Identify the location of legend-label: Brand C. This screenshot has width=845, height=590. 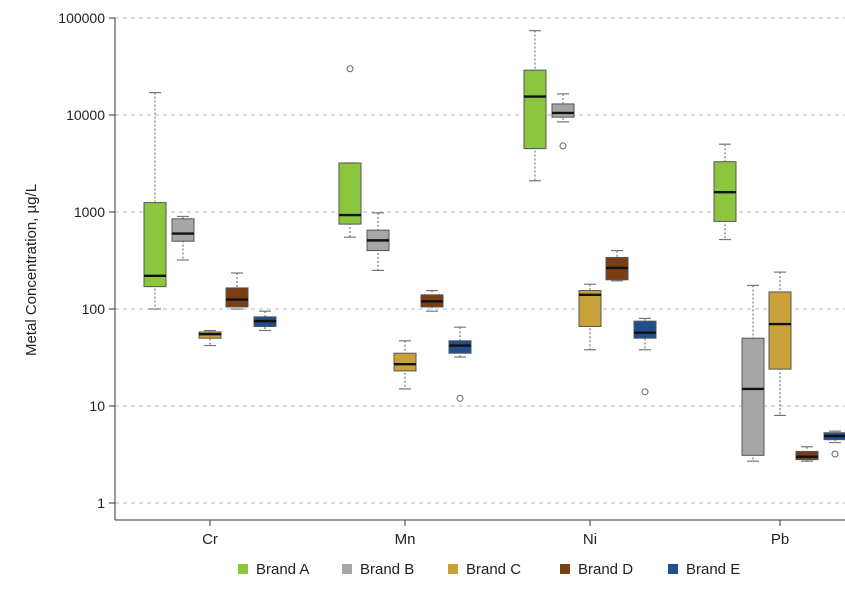
(493, 569).